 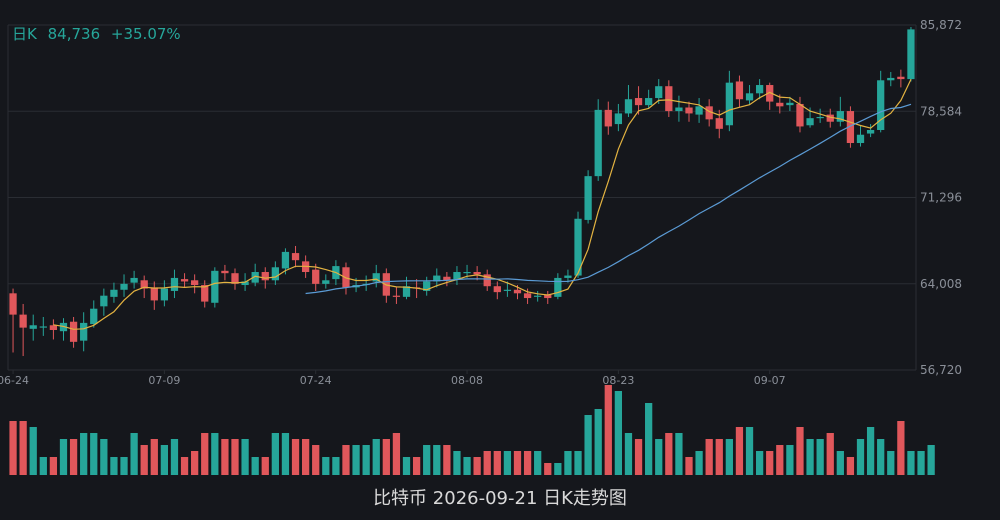 I want to click on chart-header: 日K 84,736 +35.07%, so click(x=99, y=33).